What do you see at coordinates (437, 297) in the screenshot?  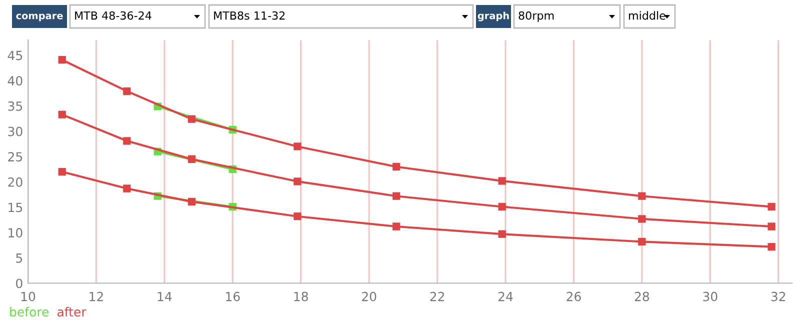 I see `x-tick-label: 22` at bounding box center [437, 297].